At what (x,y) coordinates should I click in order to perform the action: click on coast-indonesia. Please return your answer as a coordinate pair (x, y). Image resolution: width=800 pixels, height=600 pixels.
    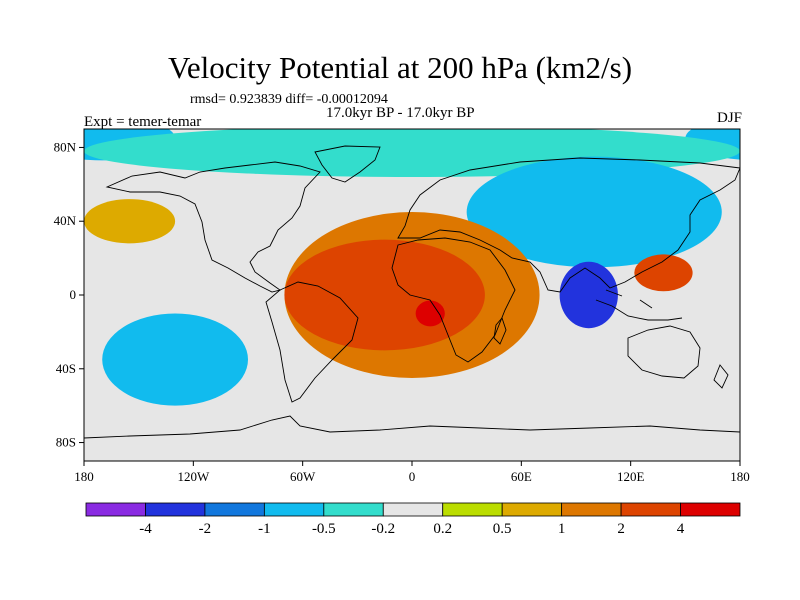
    Looking at the image, I should click on (639, 305).